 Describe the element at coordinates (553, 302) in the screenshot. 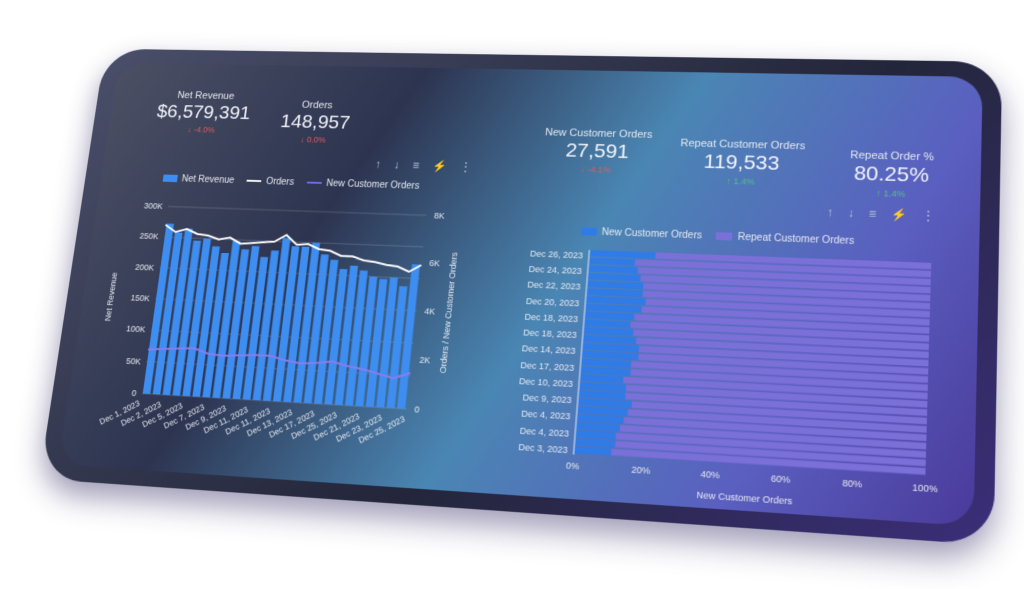

I see `y-tick-label: Dec 20, 2023` at that location.